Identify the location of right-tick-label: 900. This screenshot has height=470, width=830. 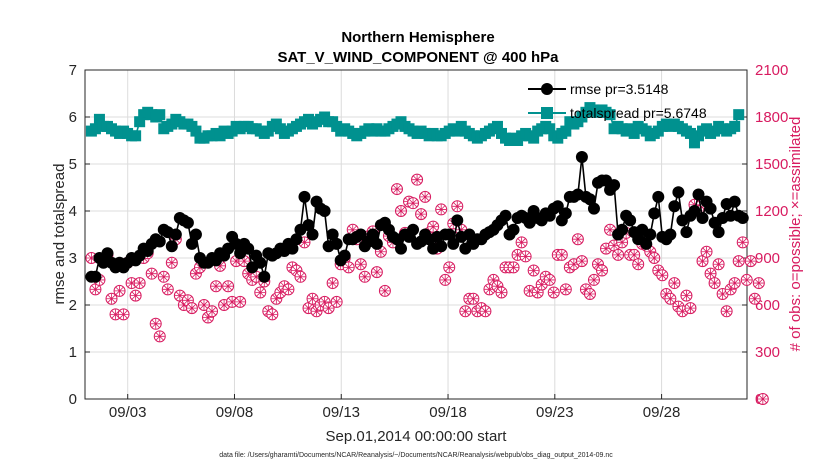
(767, 258).